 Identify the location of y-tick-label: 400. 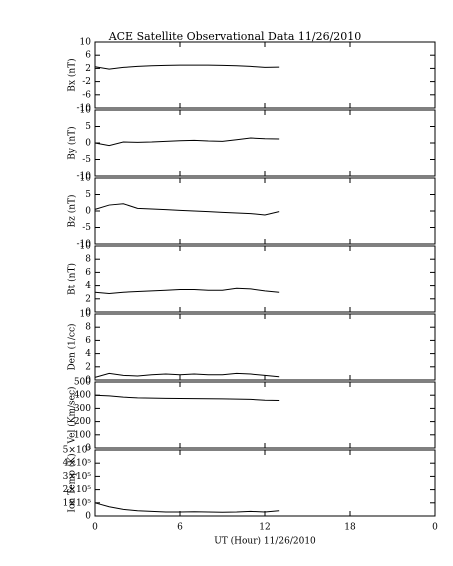
(82, 396).